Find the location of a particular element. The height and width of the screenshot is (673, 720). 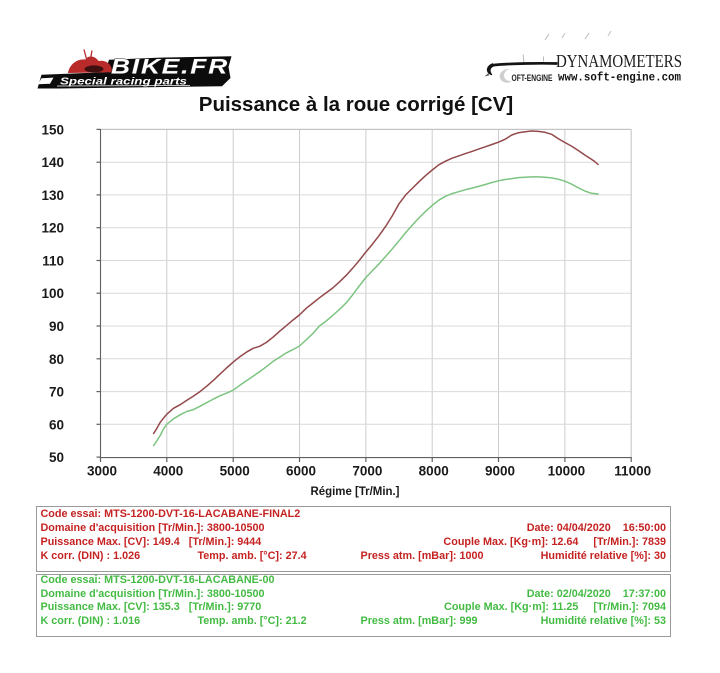

svg-text: 90 is located at coordinates (56, 326).